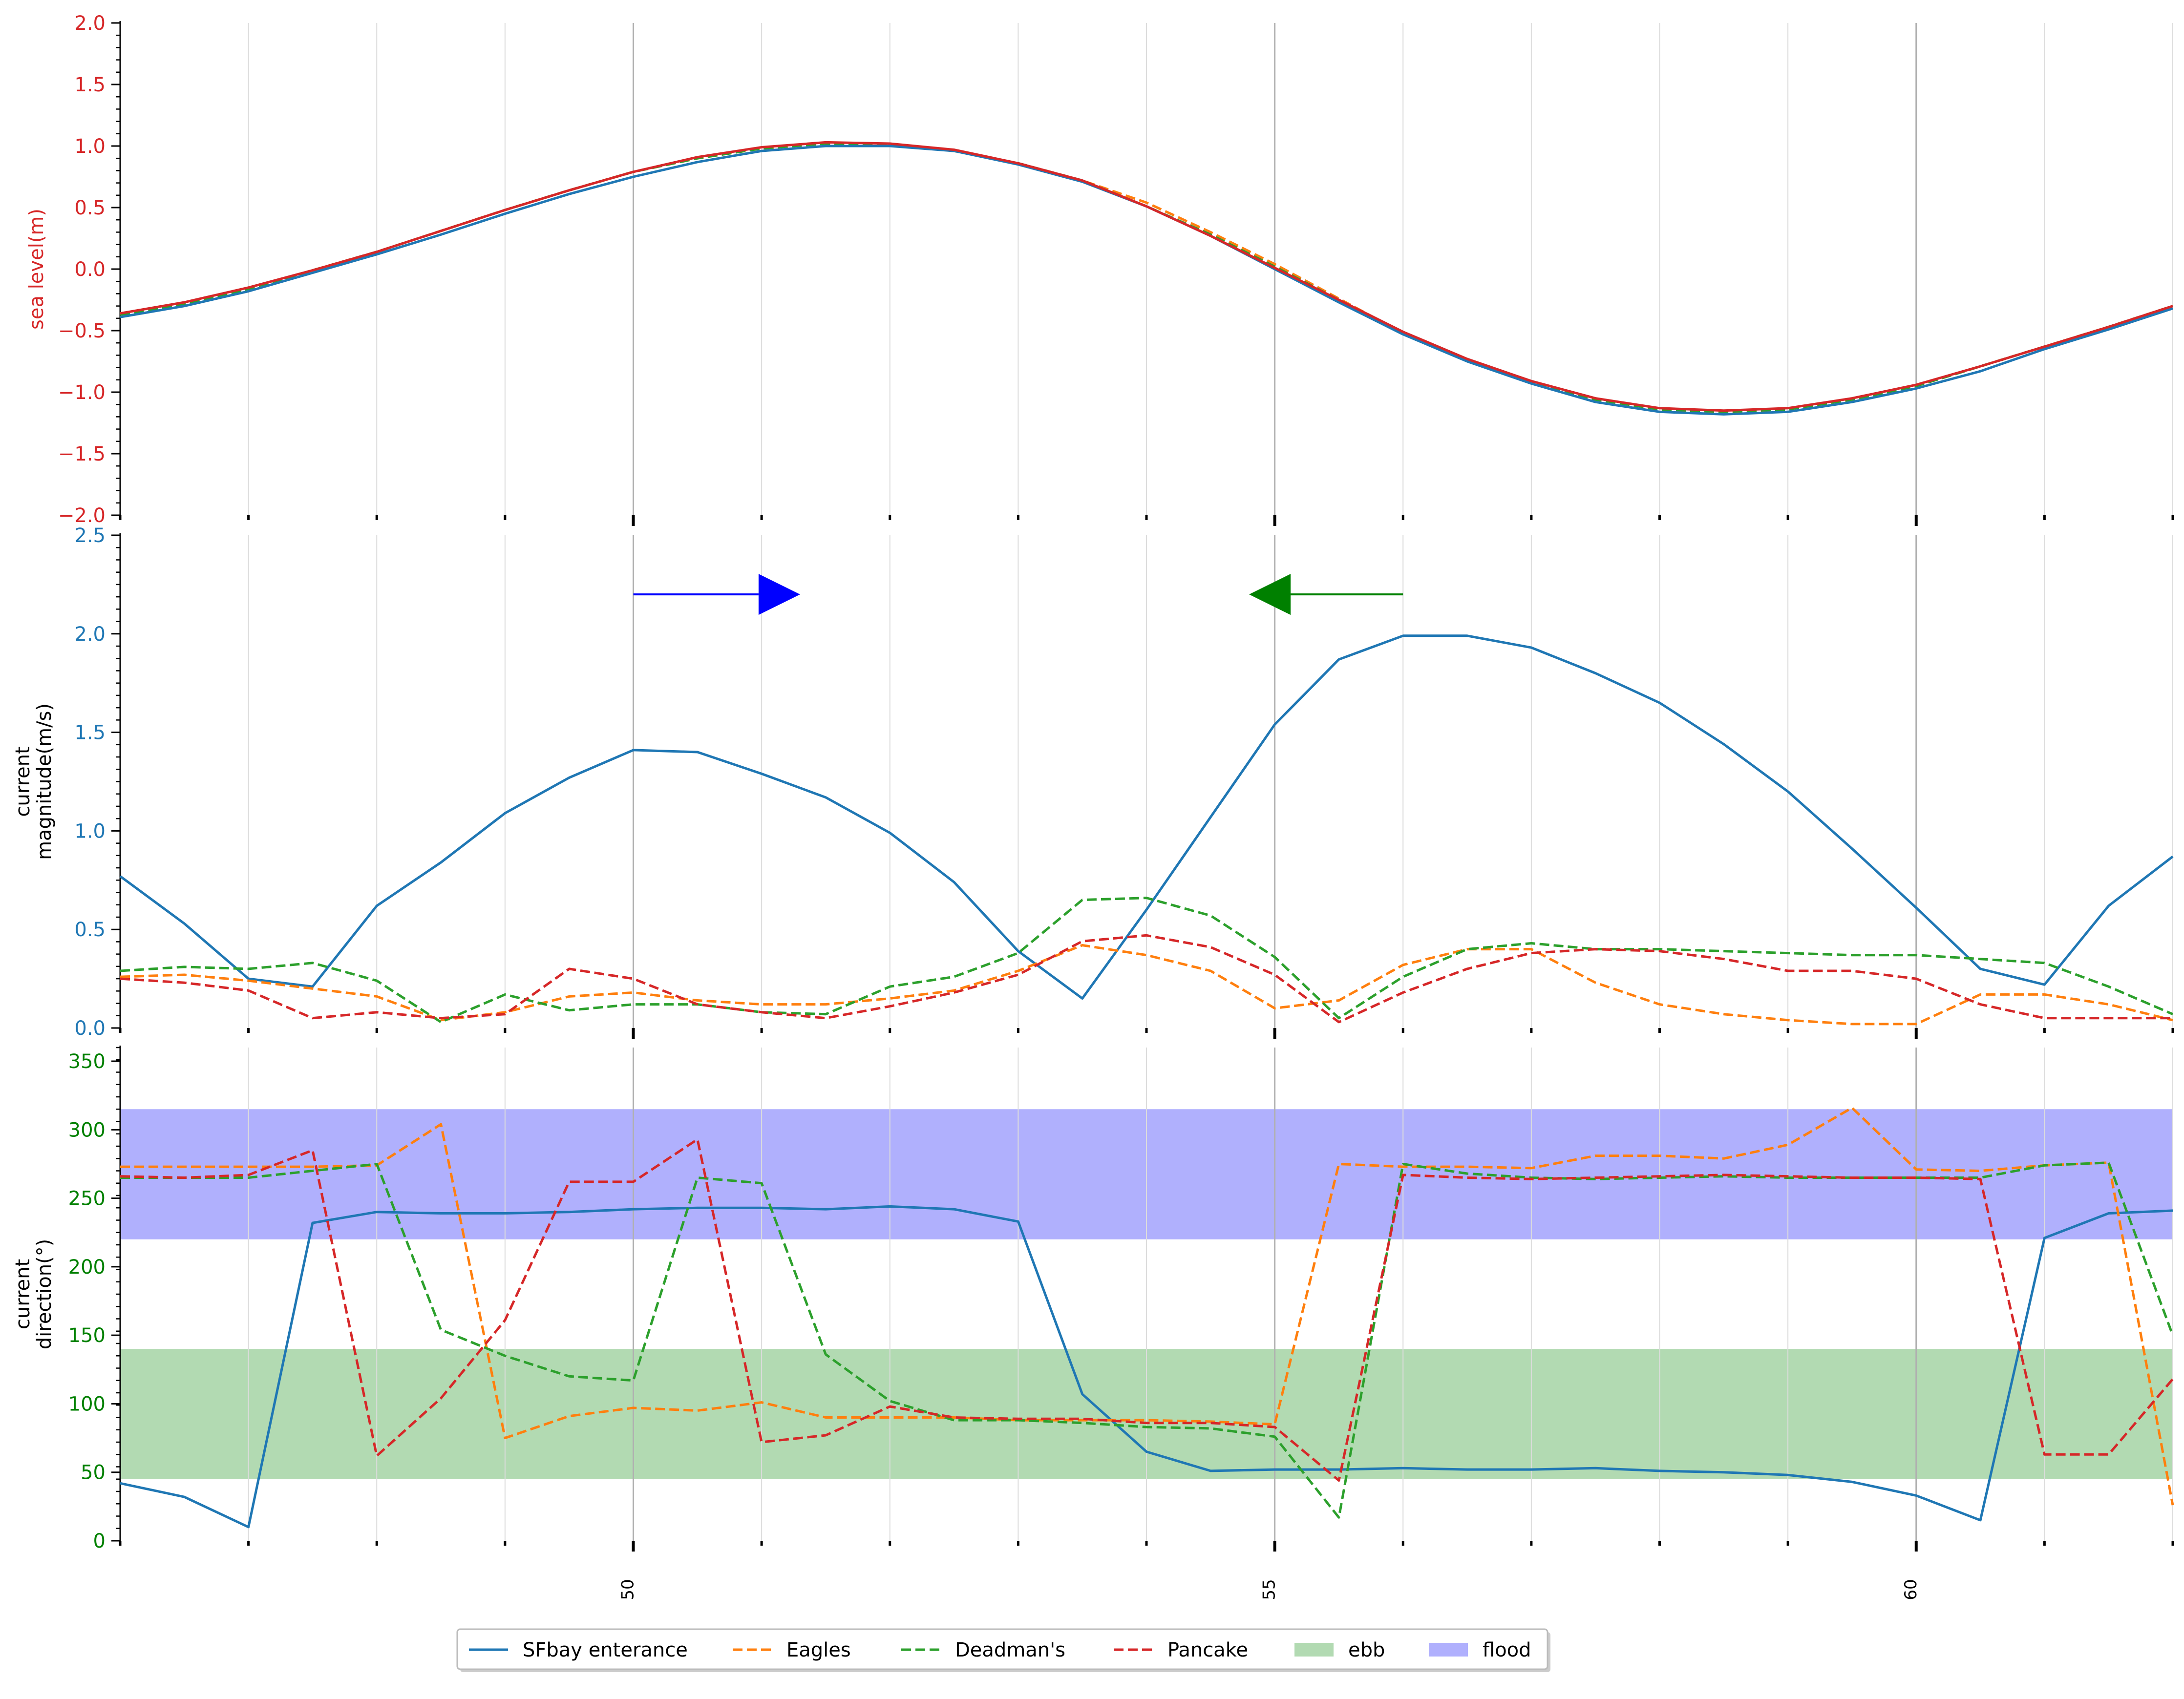 The height and width of the screenshot is (1699, 2184). I want to click on y-tick-label: 150, so click(87, 1335).